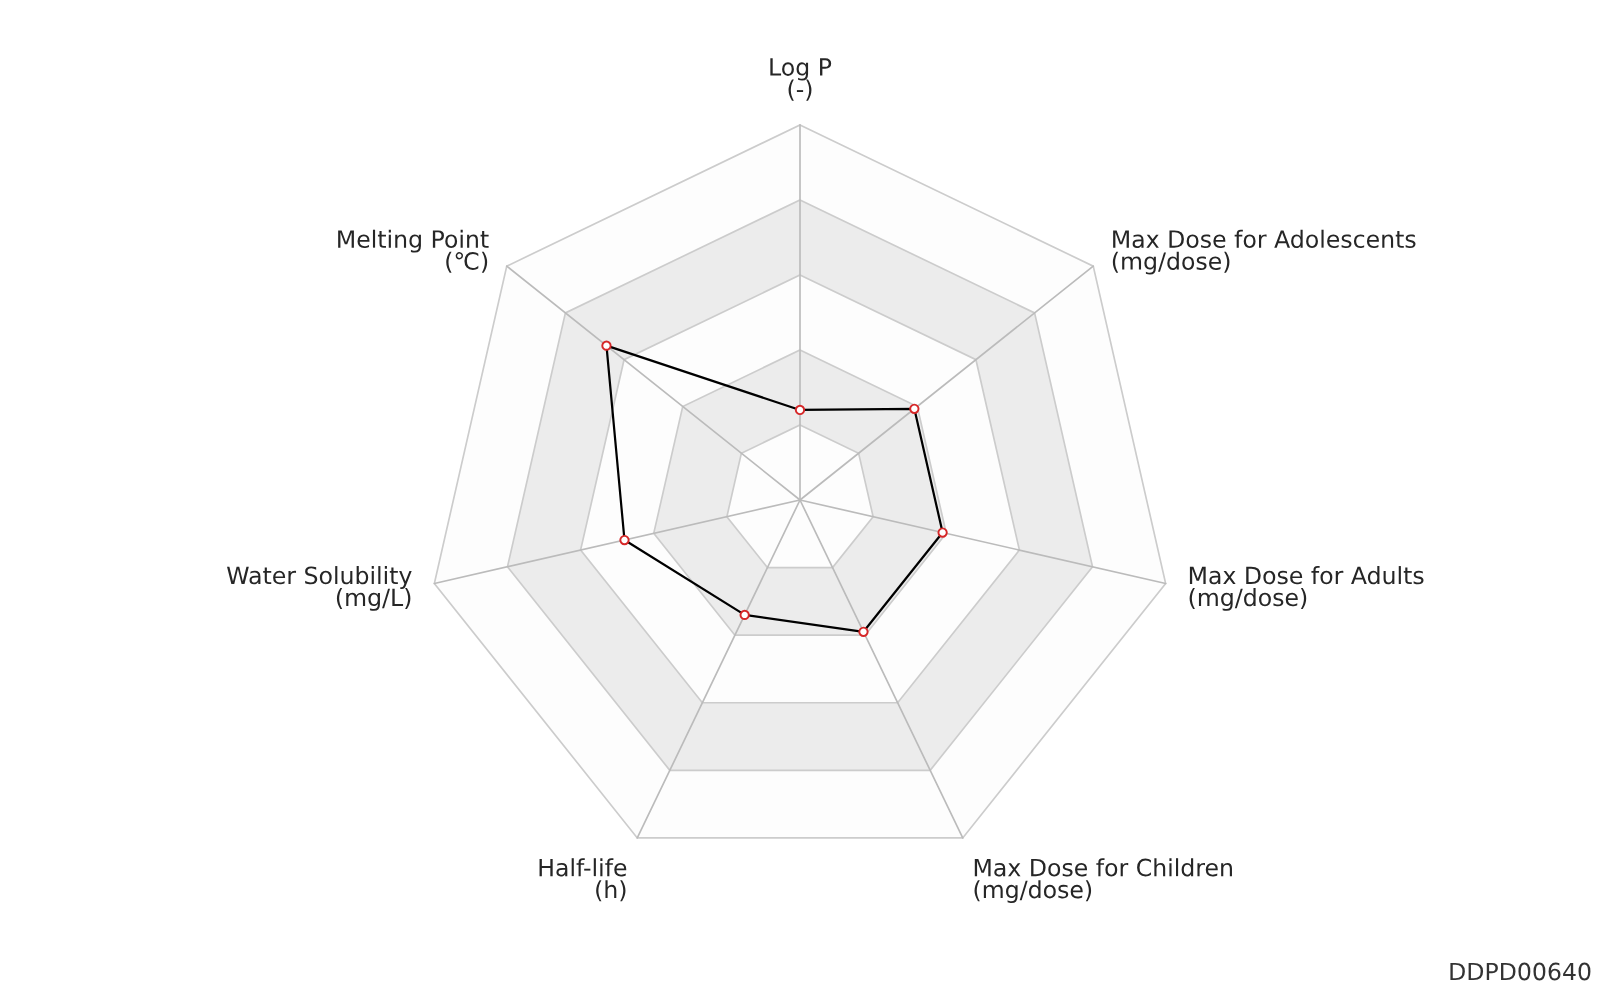 Image resolution: width=1600 pixels, height=1000 pixels. Describe the element at coordinates (1103, 880) in the screenshot. I see `spoke-label: Max Dose for Children (mg/dose)` at that location.